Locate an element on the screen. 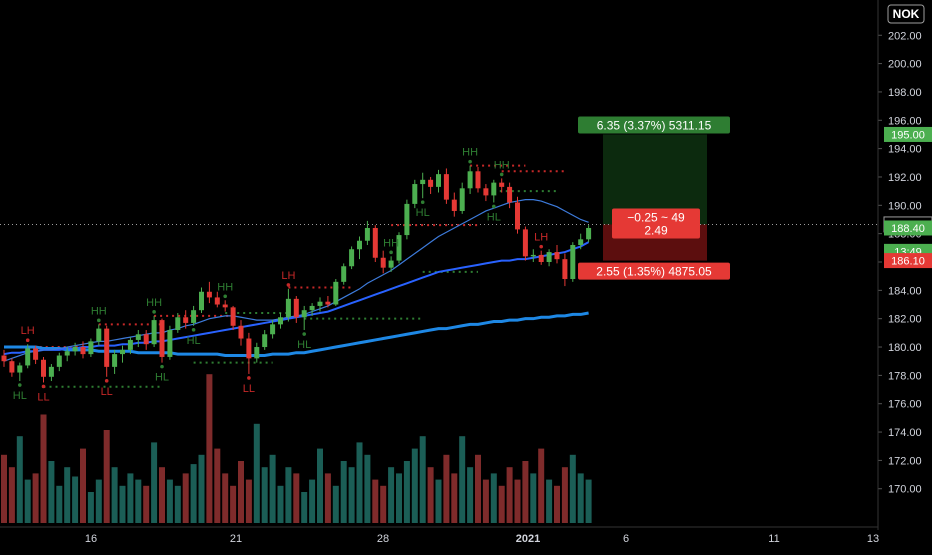  y-tick-label: 184.00 is located at coordinates (905, 291).